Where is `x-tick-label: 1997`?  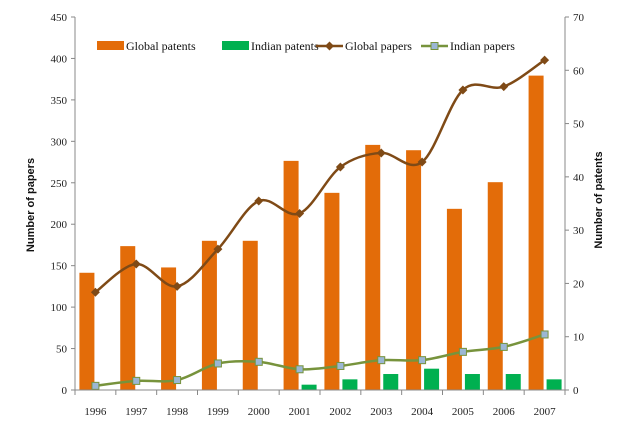
x-tick-label: 1997 is located at coordinates (136, 412).